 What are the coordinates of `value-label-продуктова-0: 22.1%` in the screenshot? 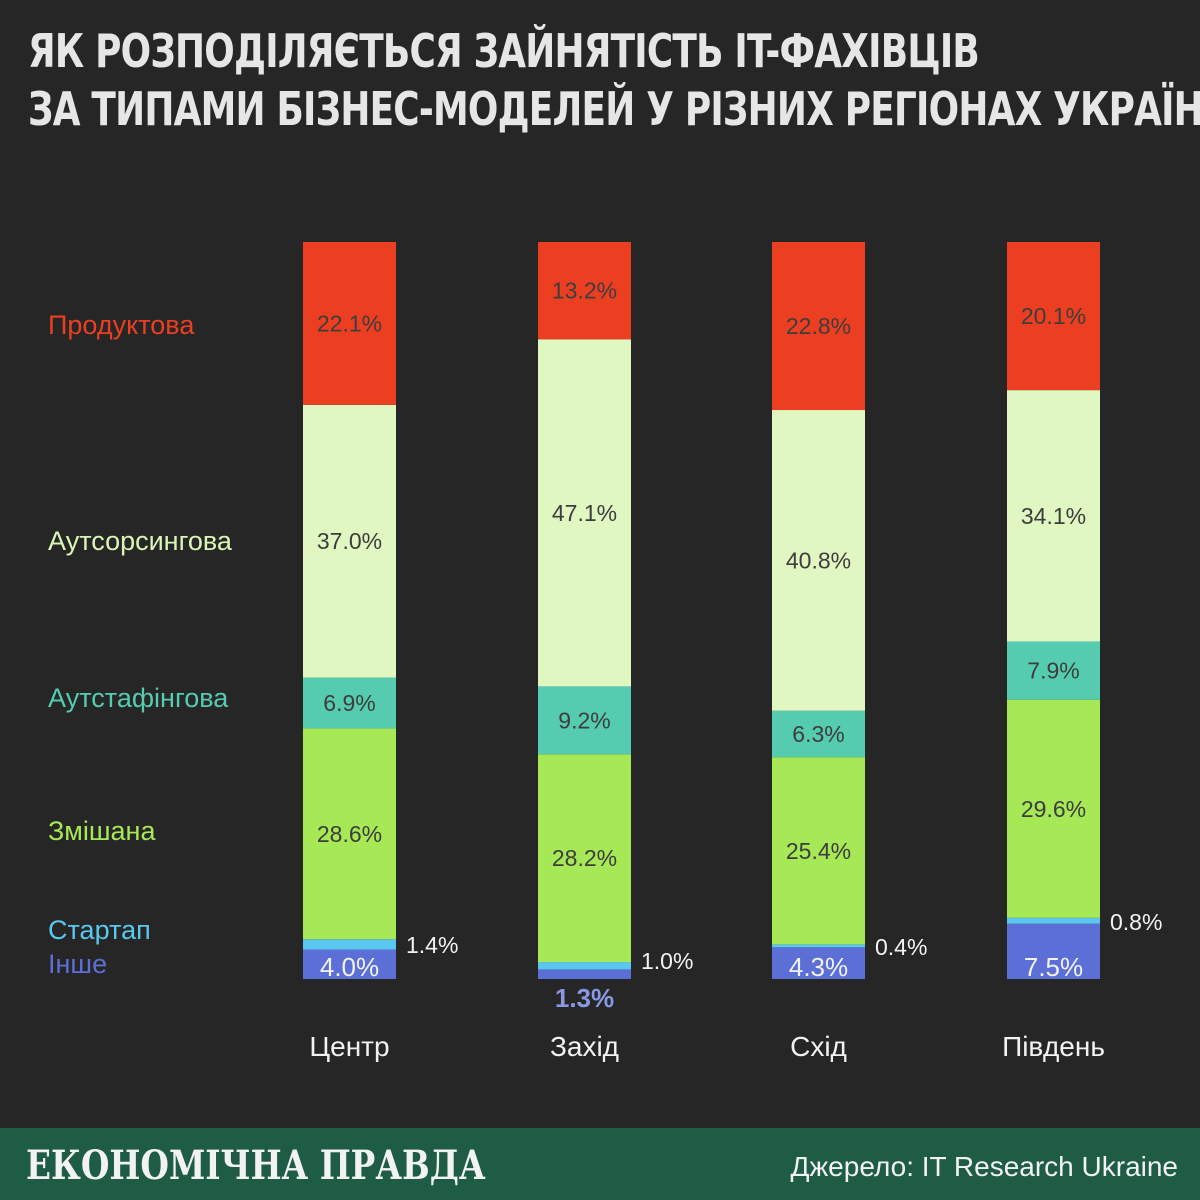 It's located at (349, 323).